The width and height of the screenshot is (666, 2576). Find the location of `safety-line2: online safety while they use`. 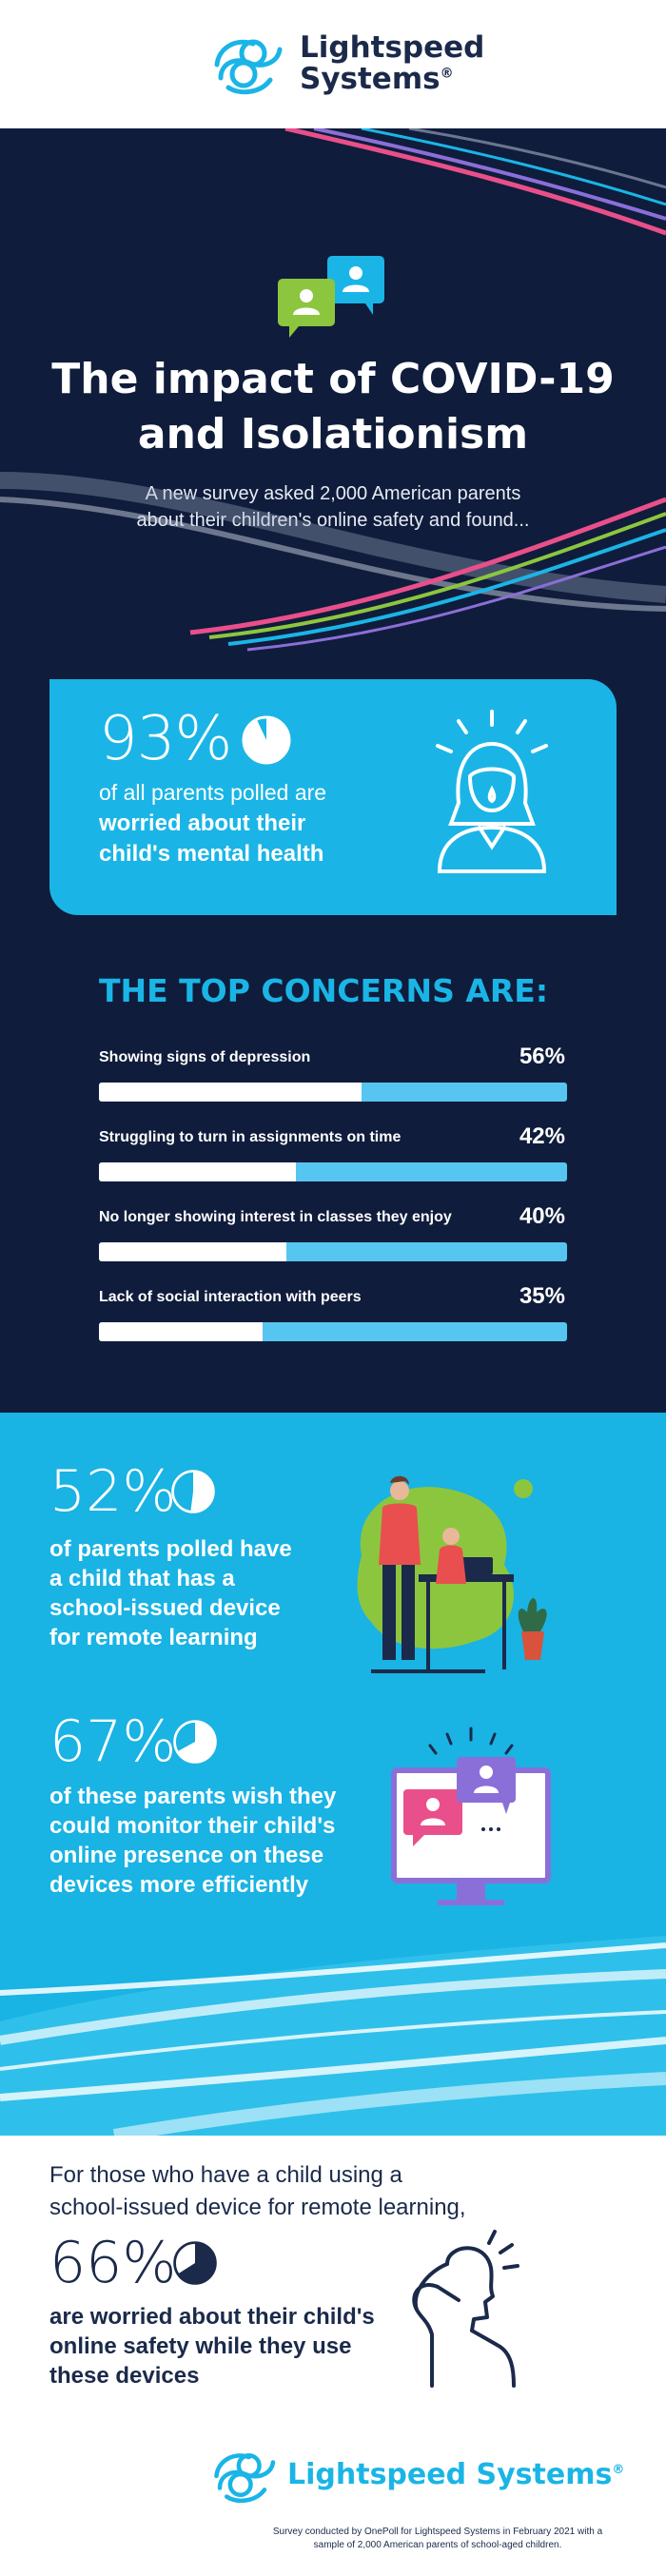

safety-line2: online safety while they use is located at coordinates (200, 2346).